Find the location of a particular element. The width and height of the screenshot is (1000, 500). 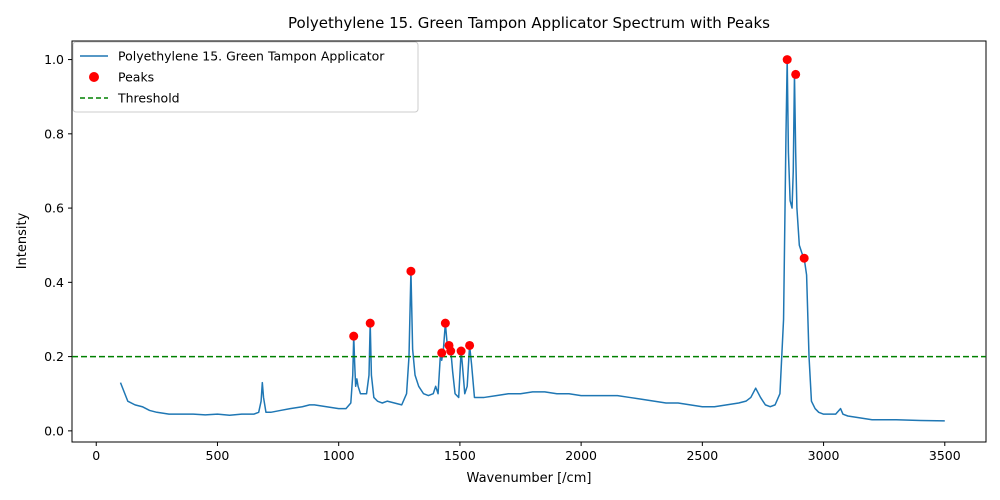

y-tick-label: 0.2 is located at coordinates (54, 356).